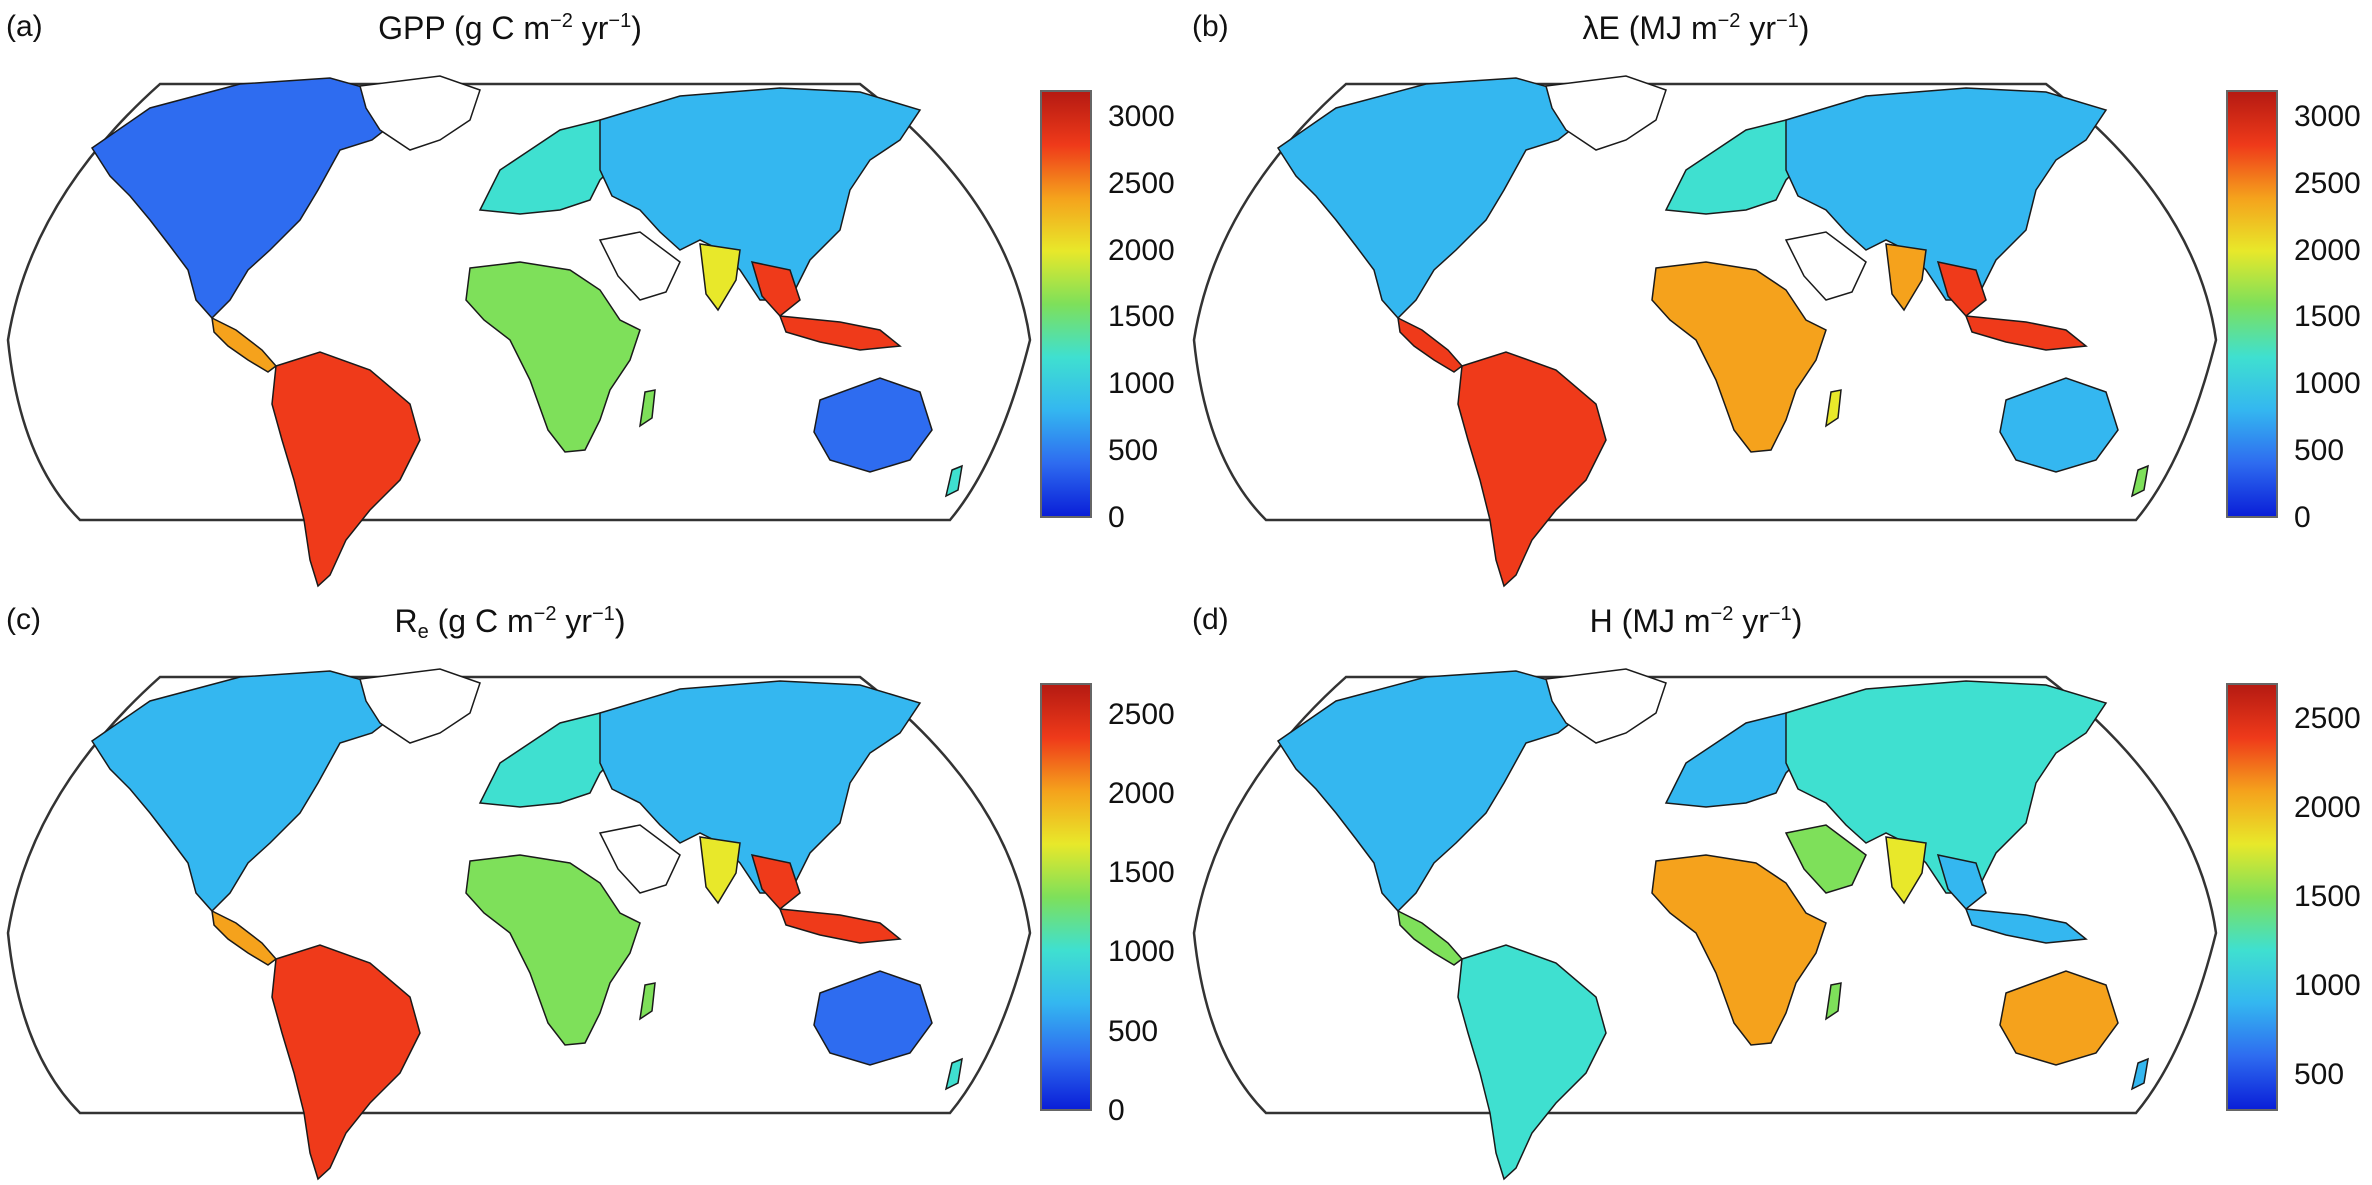 This screenshot has width=2372, height=1185. Describe the element at coordinates (510, 623) in the screenshot. I see `panel-title: Re (g C m−2 yr−1)` at that location.